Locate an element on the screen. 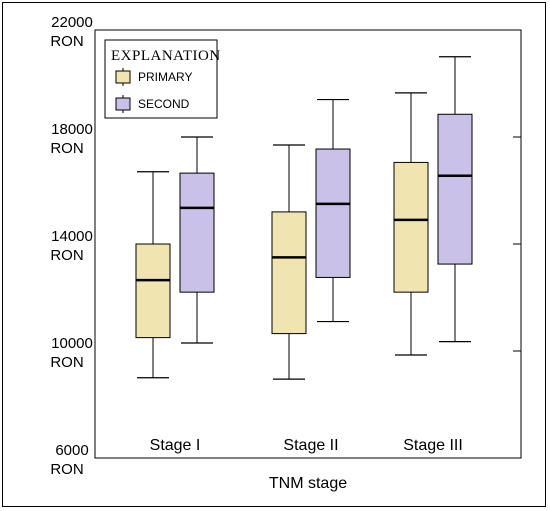  y-tick-label: 6000 is located at coordinates (71, 450).